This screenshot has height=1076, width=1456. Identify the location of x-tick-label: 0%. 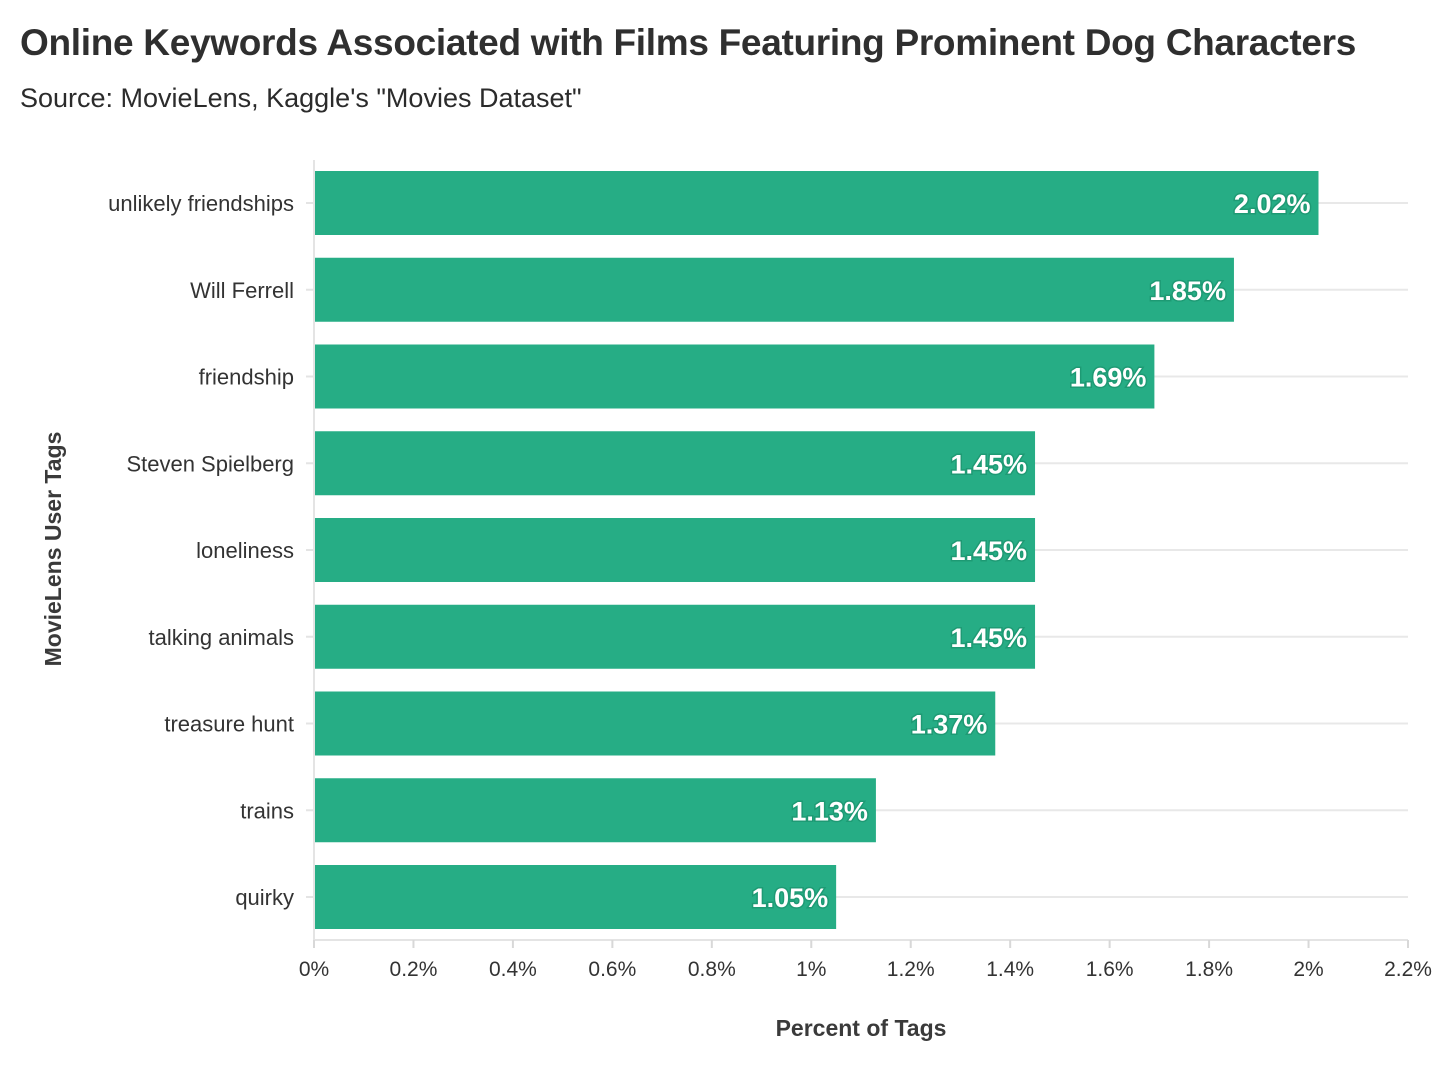
(314, 969).